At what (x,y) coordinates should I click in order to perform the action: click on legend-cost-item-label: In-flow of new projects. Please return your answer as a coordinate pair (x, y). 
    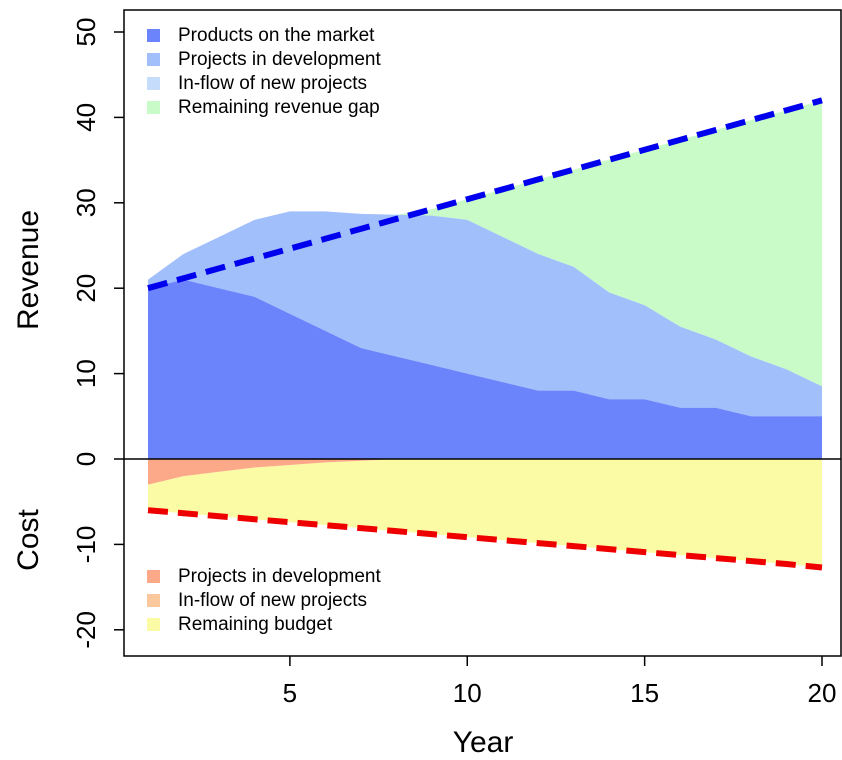
    Looking at the image, I should click on (272, 600).